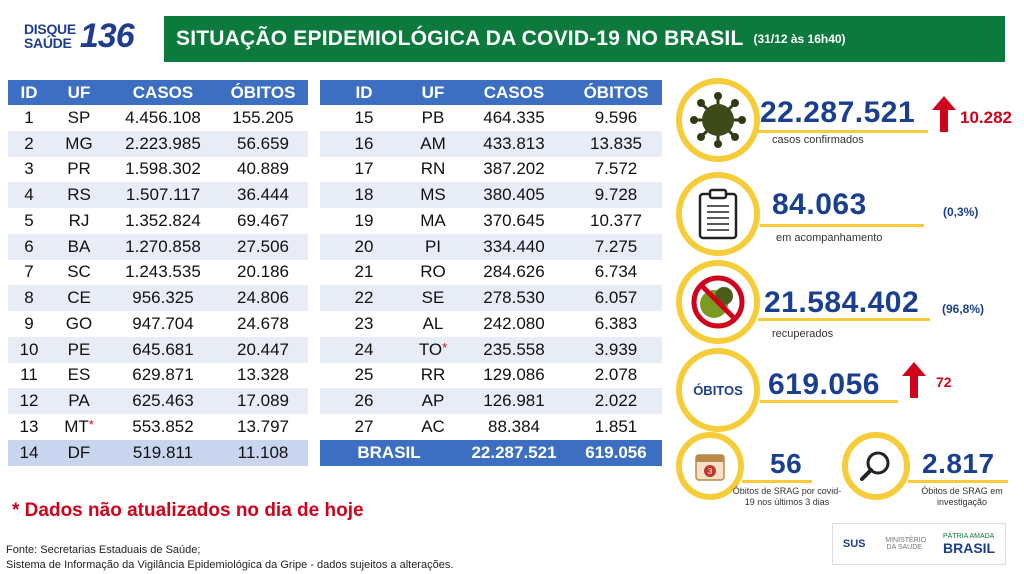 The width and height of the screenshot is (1024, 574). What do you see at coordinates (263, 92) in the screenshot?
I see `col-deaths-header: ÓBITOS` at bounding box center [263, 92].